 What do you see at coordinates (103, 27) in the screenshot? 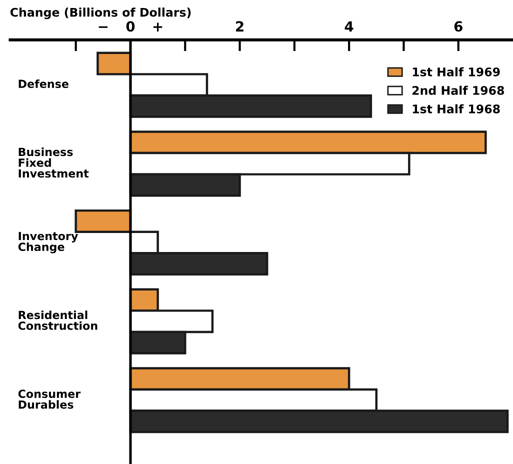
I see `x-tick-label: −` at bounding box center [103, 27].